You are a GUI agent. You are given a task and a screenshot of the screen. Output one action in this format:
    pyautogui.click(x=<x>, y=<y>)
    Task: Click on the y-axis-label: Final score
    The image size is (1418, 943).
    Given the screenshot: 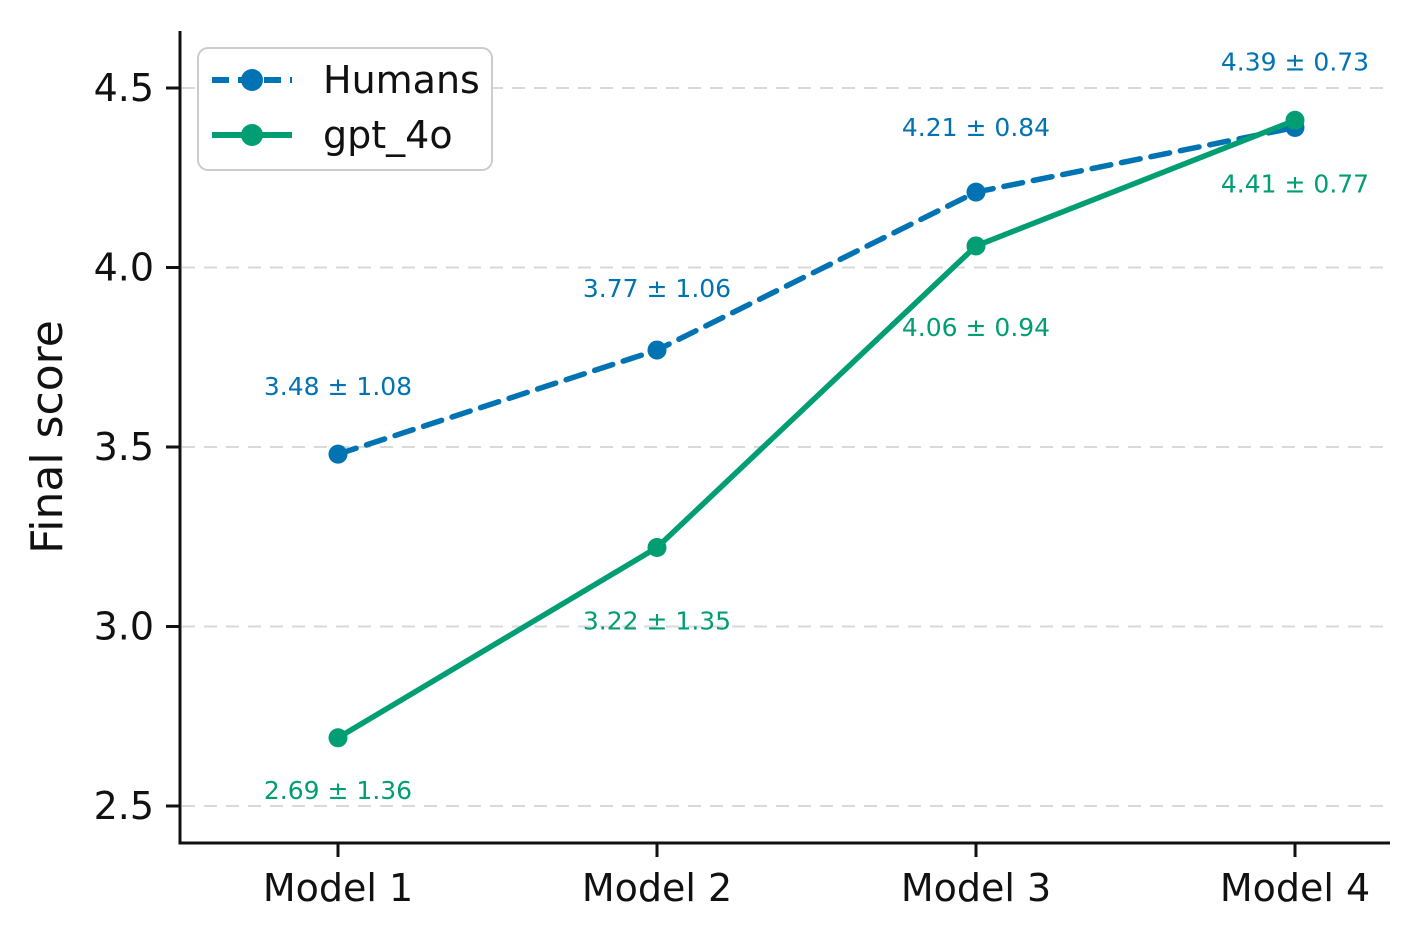 What is the action you would take?
    pyautogui.click(x=47, y=437)
    